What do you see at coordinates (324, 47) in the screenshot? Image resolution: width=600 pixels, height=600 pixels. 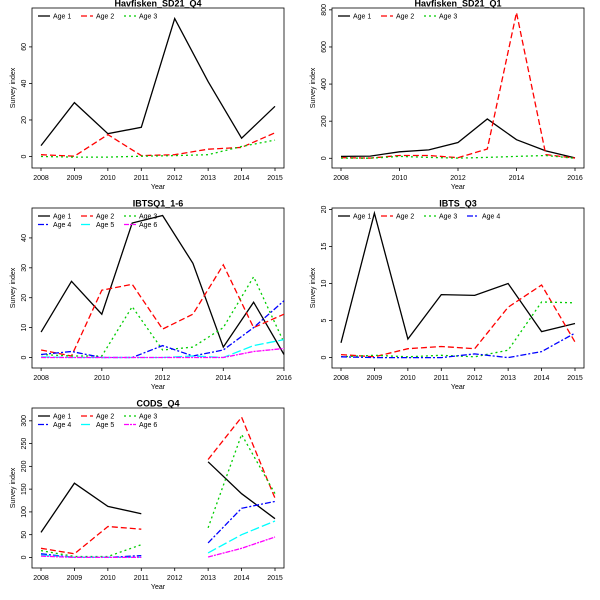 I see `y-tick-label: 600` at bounding box center [324, 47].